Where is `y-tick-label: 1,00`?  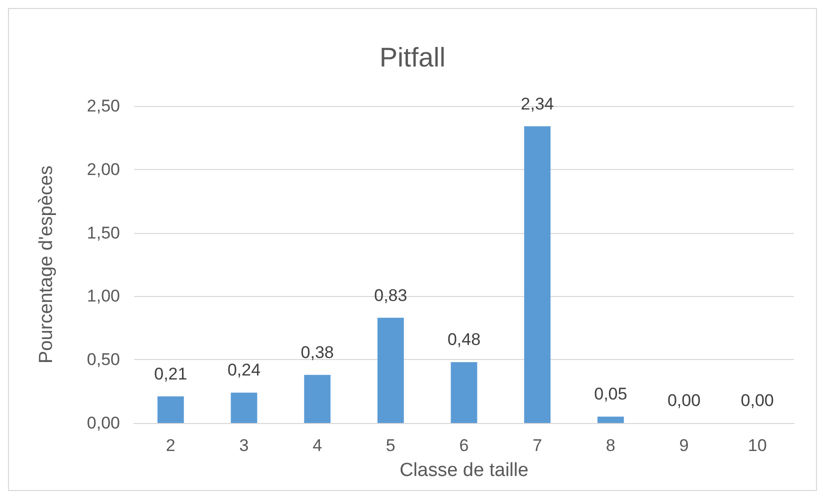 y-tick-label: 1,00 is located at coordinates (103, 296).